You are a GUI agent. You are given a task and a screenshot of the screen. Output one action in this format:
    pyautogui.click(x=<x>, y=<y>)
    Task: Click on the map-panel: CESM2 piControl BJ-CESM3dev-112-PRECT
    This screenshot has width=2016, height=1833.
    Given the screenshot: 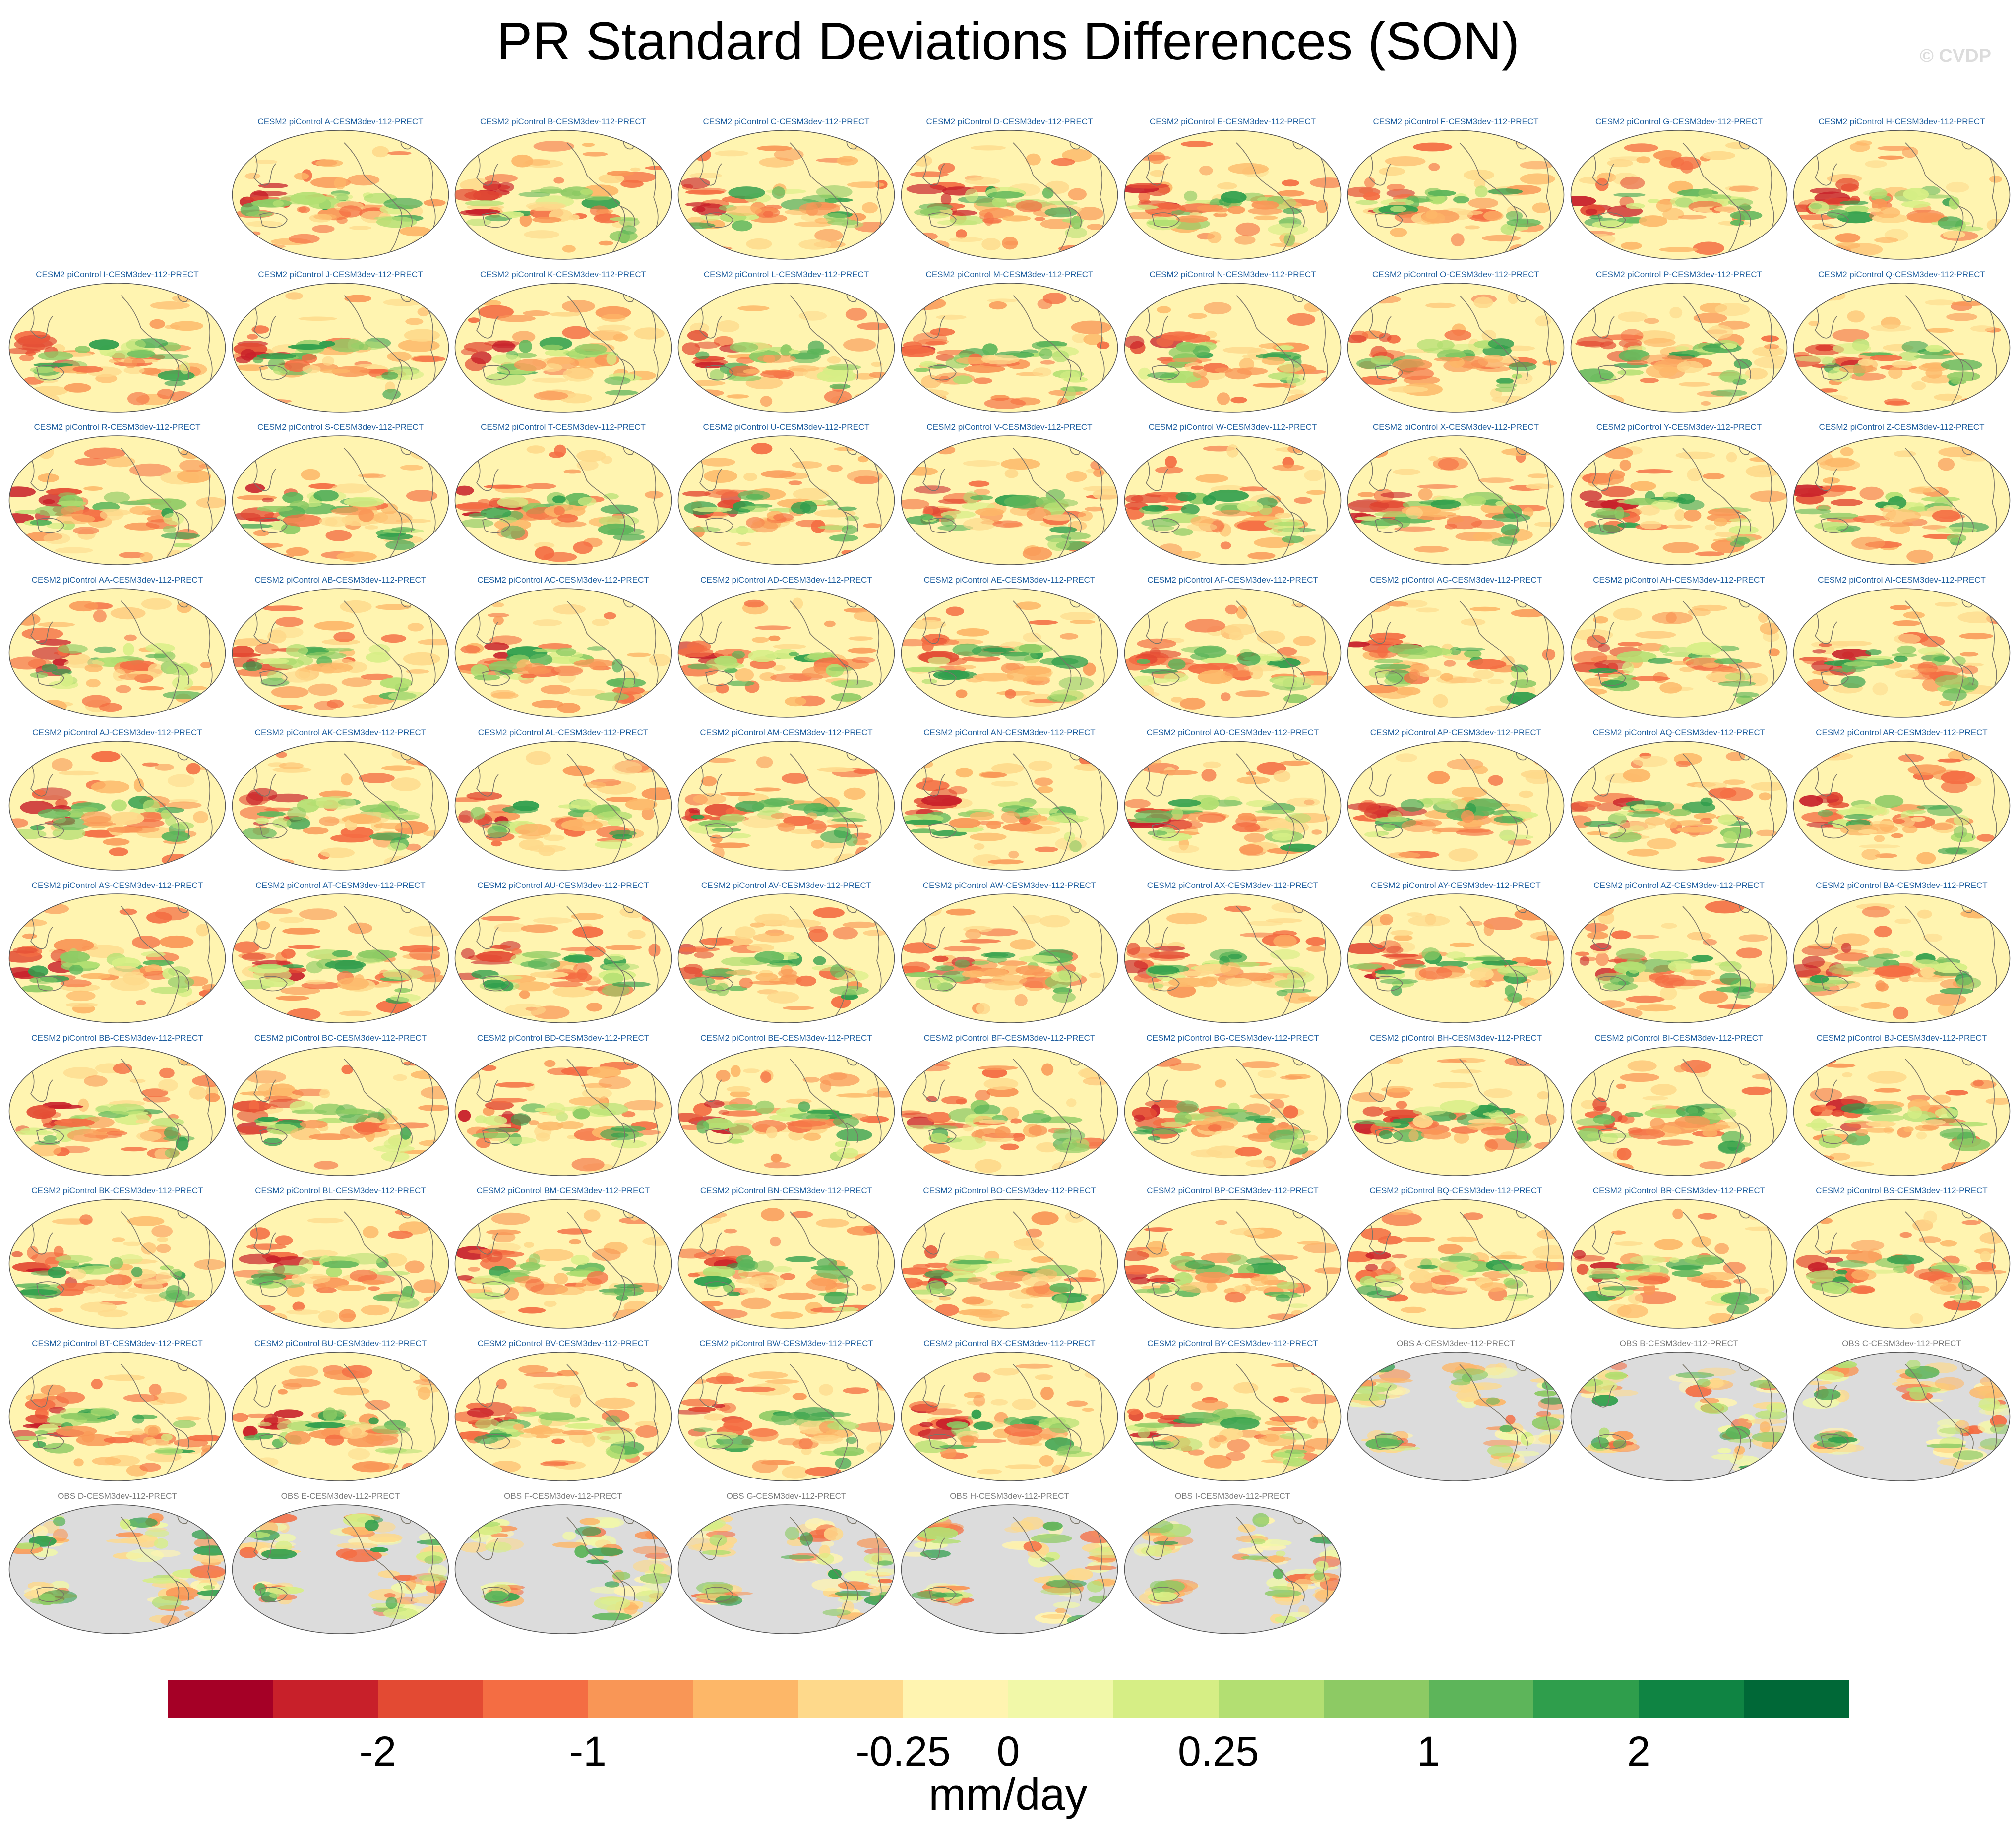 What is the action you would take?
    pyautogui.click(x=1901, y=1110)
    